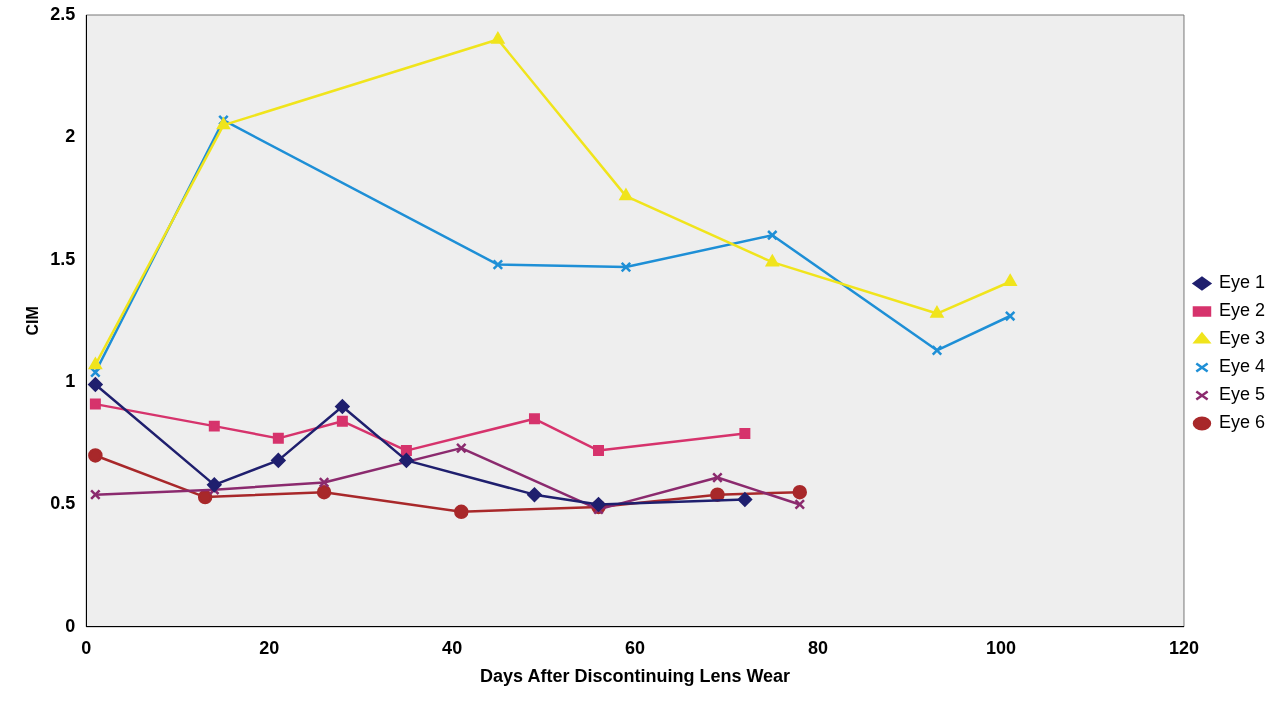 This screenshot has height=702, width=1285. I want to click on x-tick-label: 40, so click(452, 647).